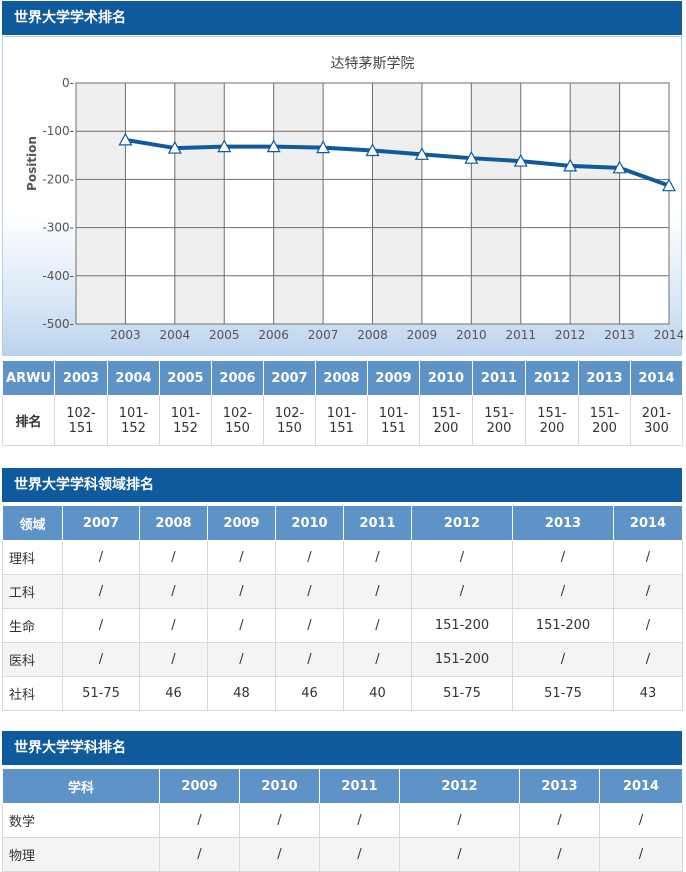  I want to click on table-row: 社科 51-75 46 48 46 40 51-75 51-75 43, so click(342, 693).